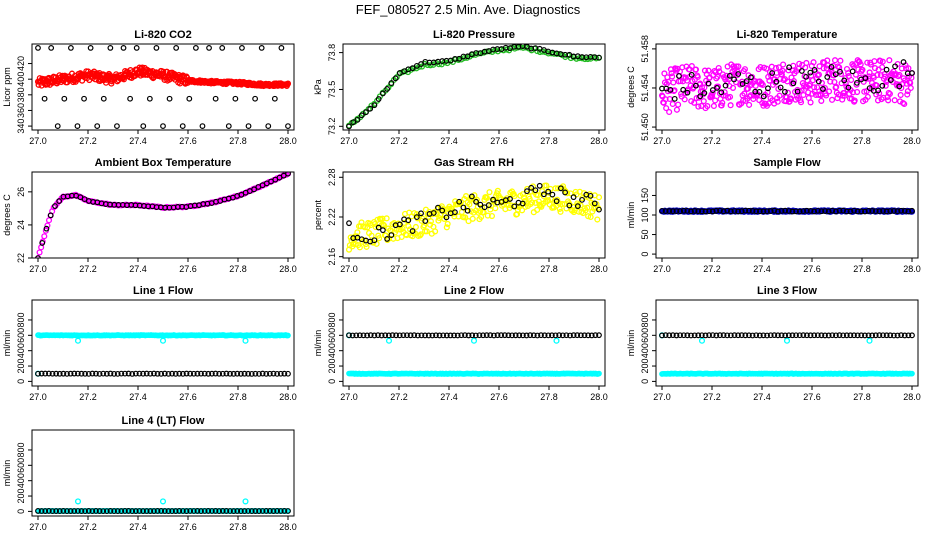 The width and height of the screenshot is (936, 540). What do you see at coordinates (712, 397) in the screenshot?
I see `x-tick-label: 27.2` at bounding box center [712, 397].